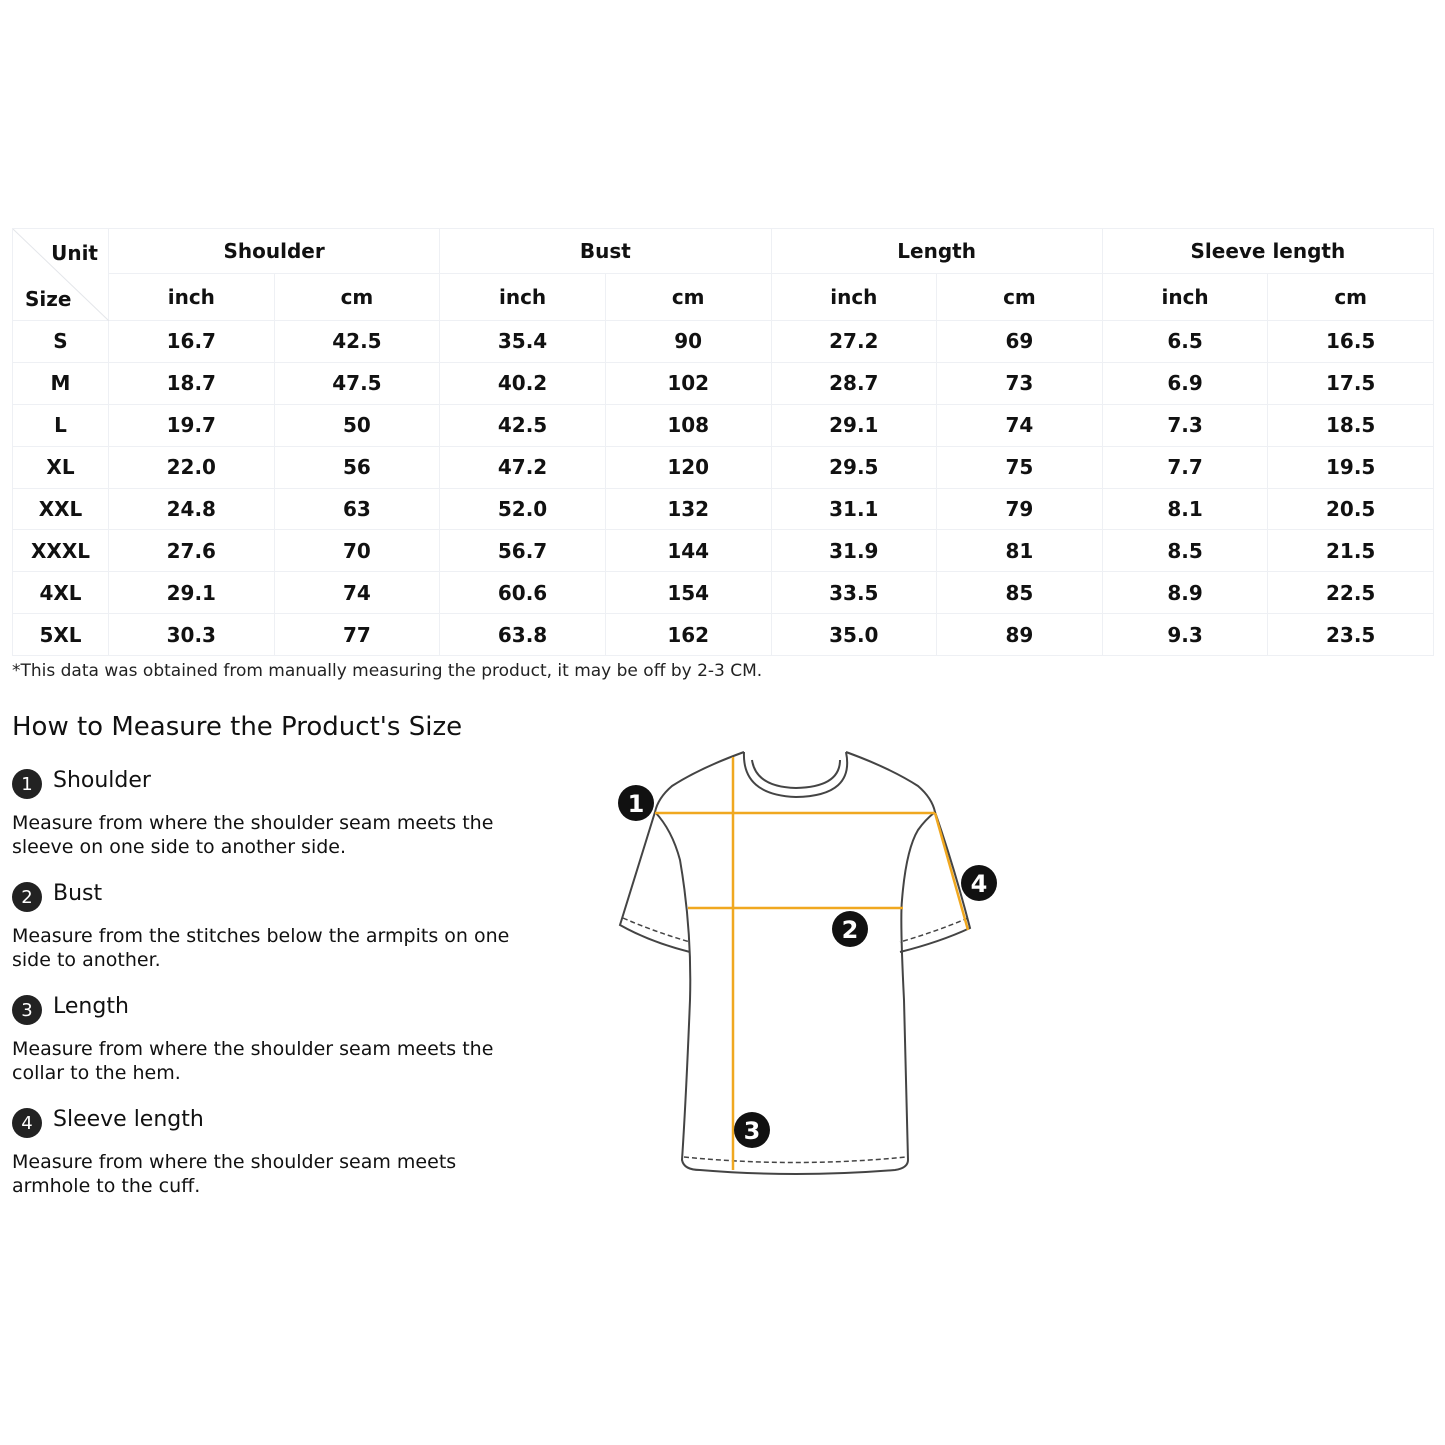 This screenshot has height=1445, width=1445. I want to click on value-cell: 21.5, so click(1351, 551).